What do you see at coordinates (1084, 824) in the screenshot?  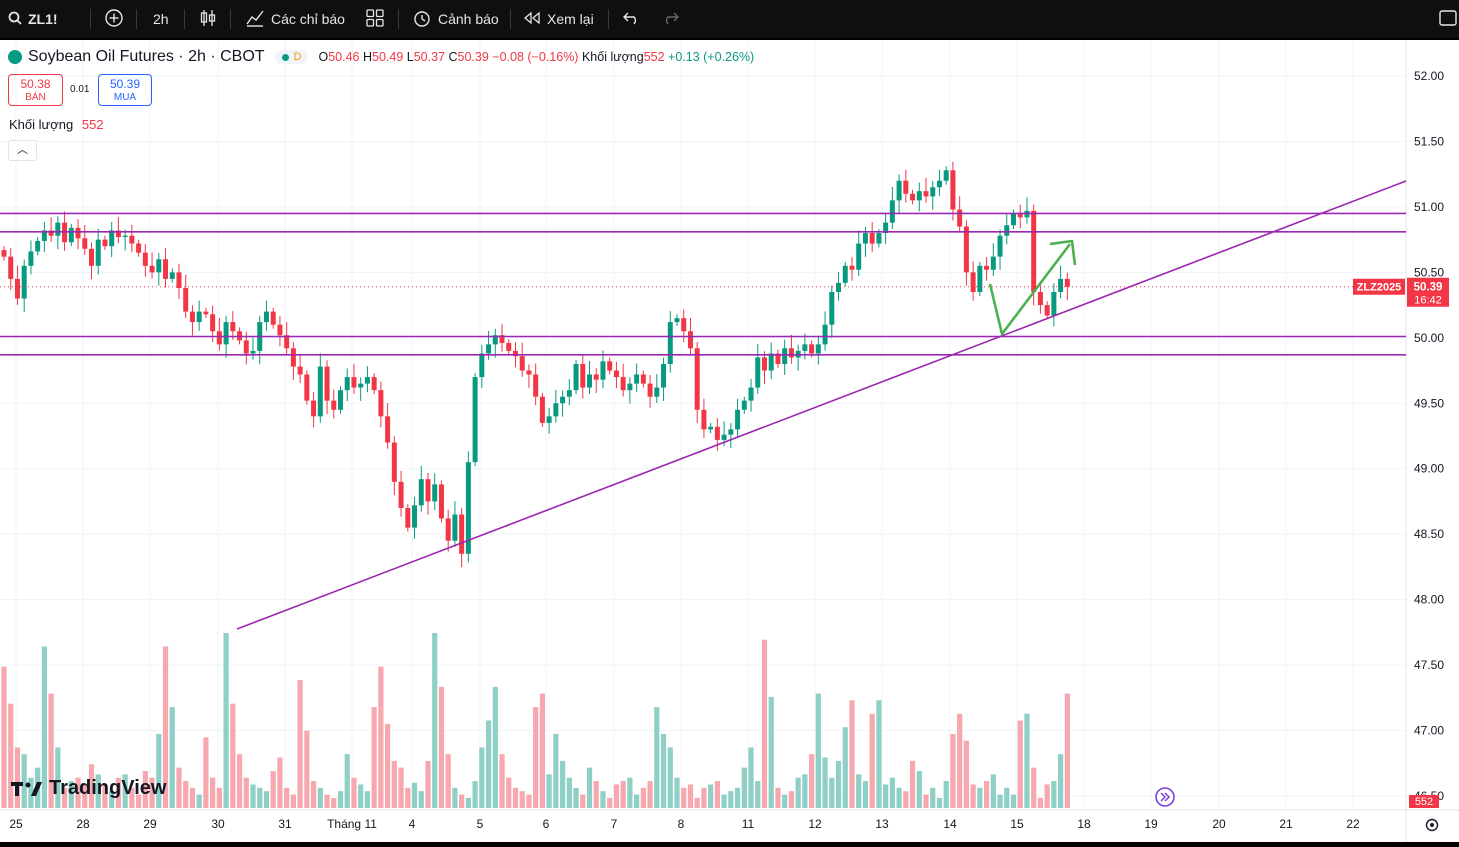 I see `time-axis-label: 18` at bounding box center [1084, 824].